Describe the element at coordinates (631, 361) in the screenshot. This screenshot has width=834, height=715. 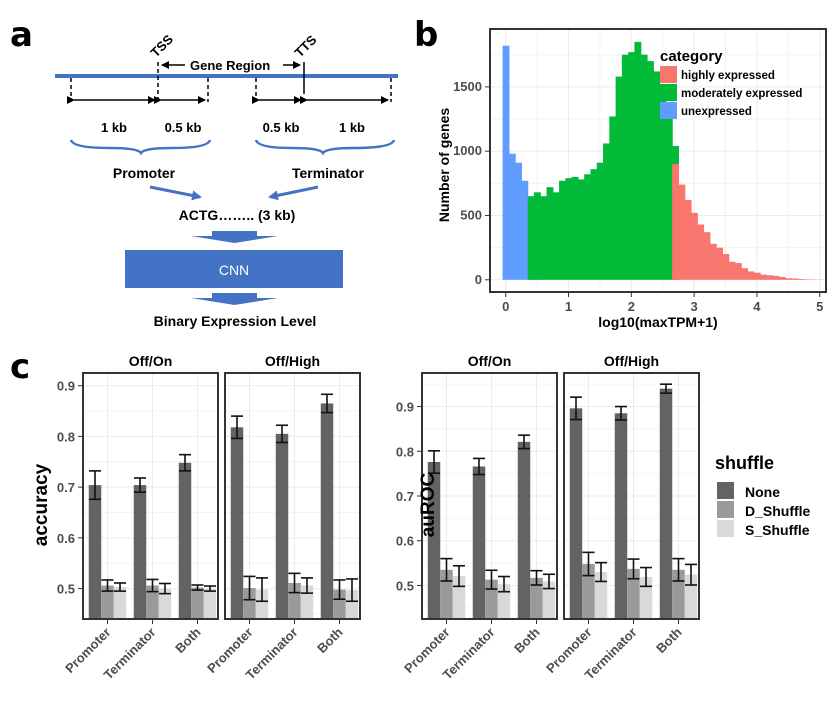
I see `facet-label-off-high: Off/High` at that location.